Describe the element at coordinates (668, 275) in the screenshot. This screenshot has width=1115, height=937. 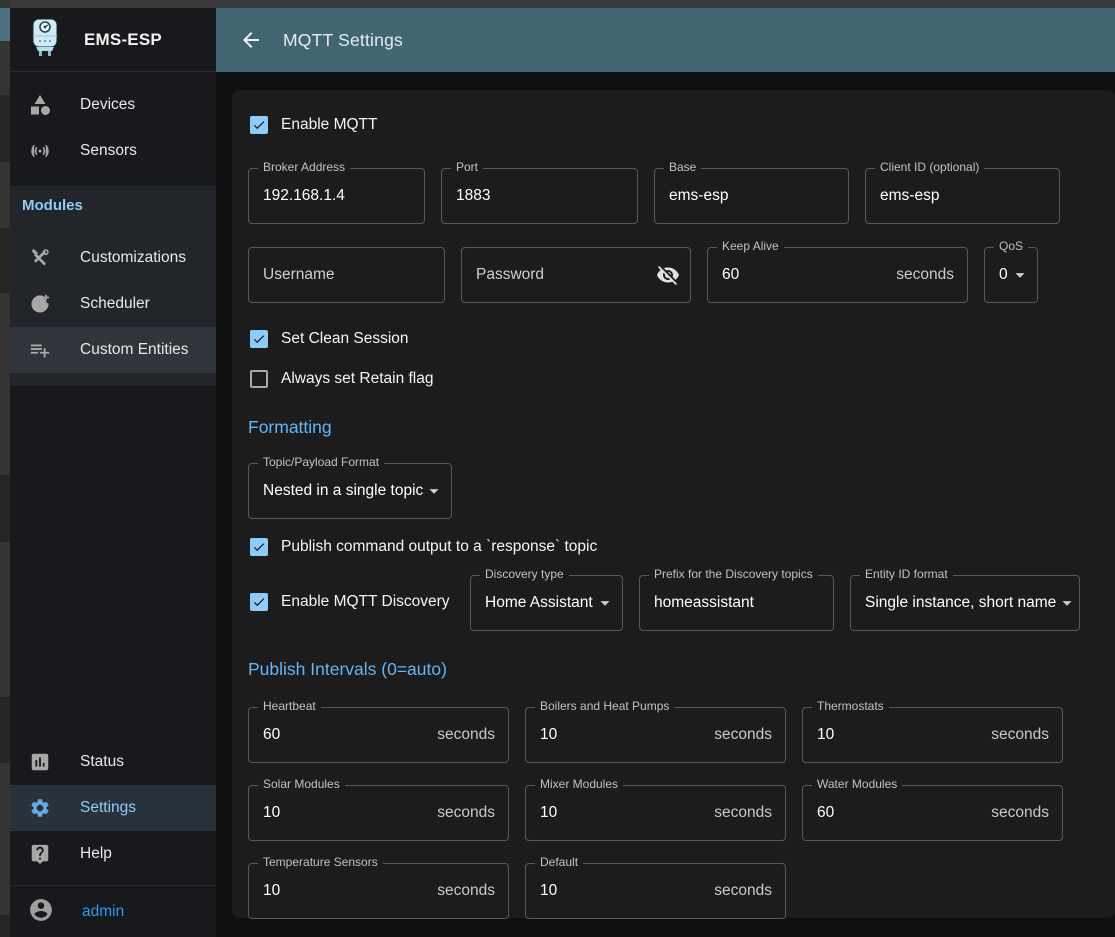
I see `visibility-off-icon` at that location.